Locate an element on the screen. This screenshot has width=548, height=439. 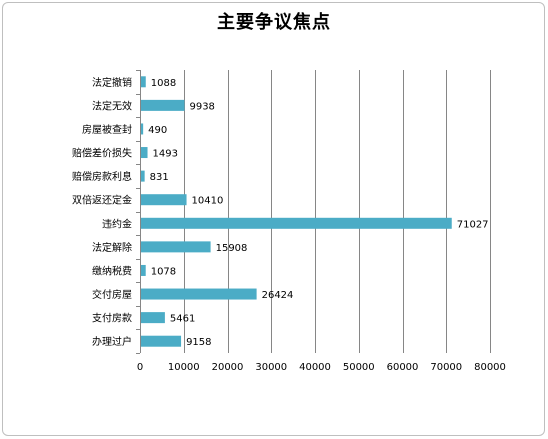
data-label: 9158 is located at coordinates (198, 342).